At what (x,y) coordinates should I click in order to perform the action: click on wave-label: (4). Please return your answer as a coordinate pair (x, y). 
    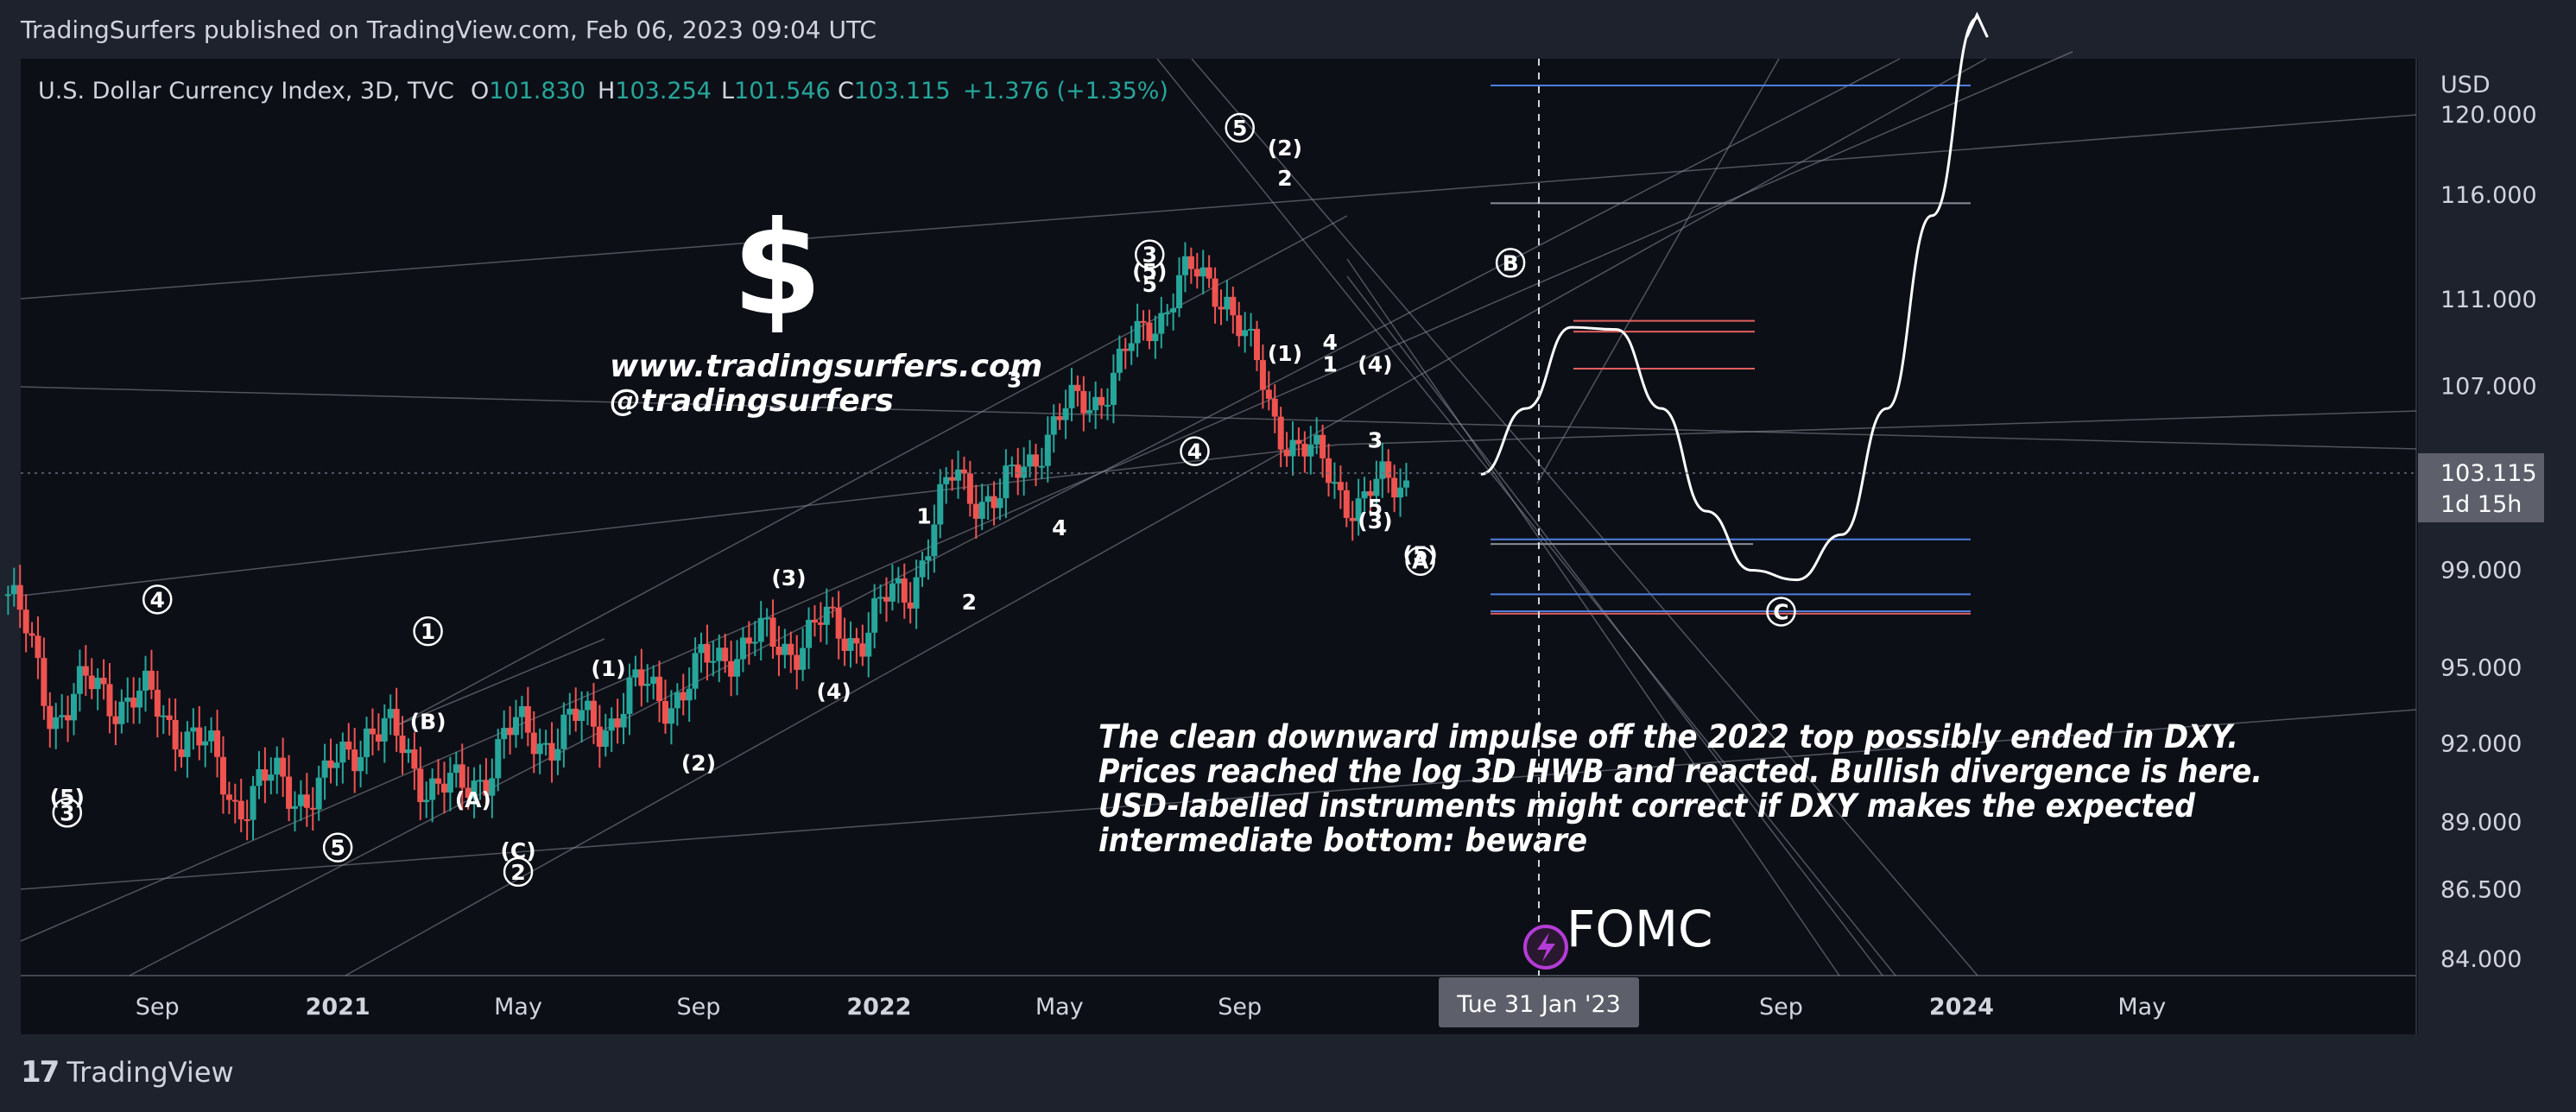
    Looking at the image, I should click on (834, 691).